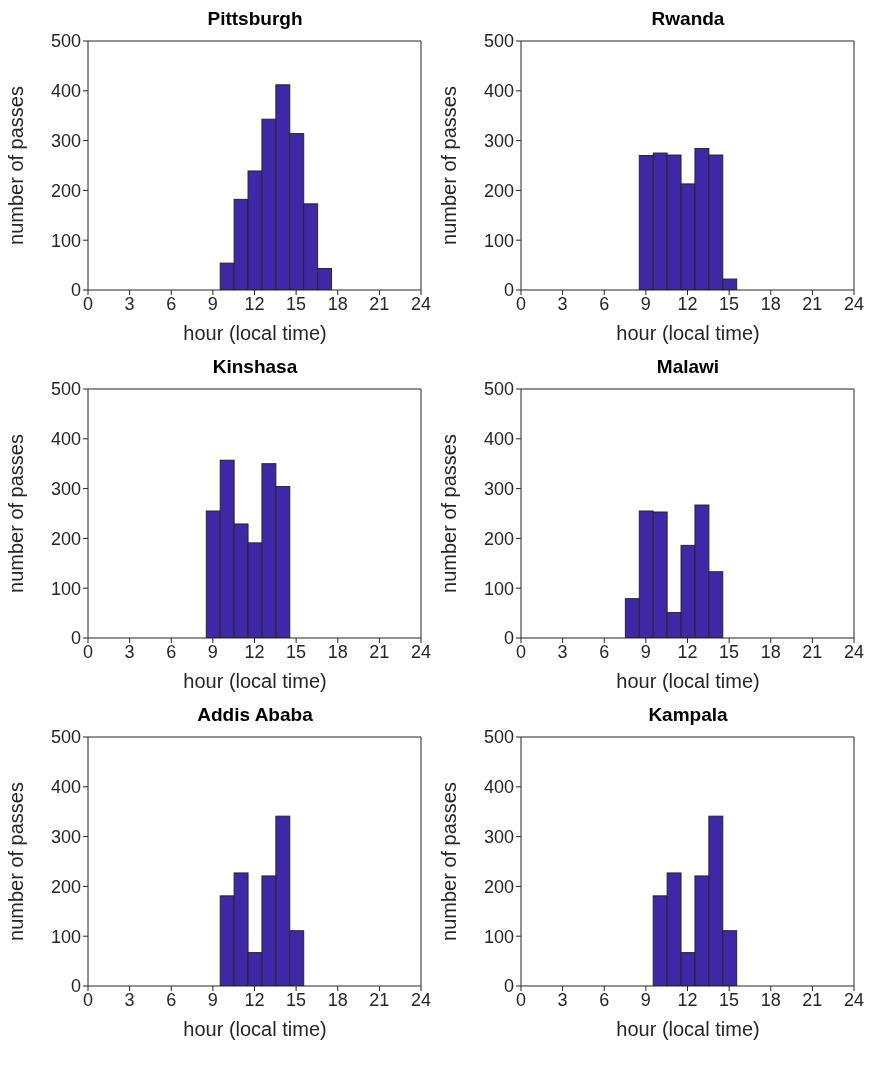  Describe the element at coordinates (255, 19) in the screenshot. I see `chart-title: Pittsburgh` at that location.